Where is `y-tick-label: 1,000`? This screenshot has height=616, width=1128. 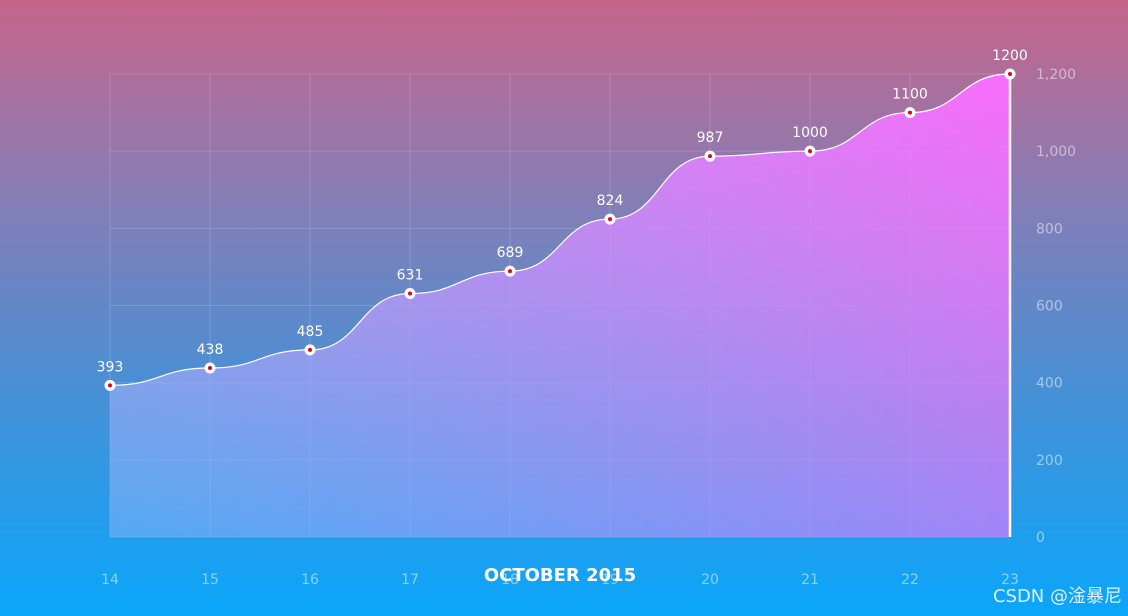
y-tick-label: 1,000 is located at coordinates (1056, 152).